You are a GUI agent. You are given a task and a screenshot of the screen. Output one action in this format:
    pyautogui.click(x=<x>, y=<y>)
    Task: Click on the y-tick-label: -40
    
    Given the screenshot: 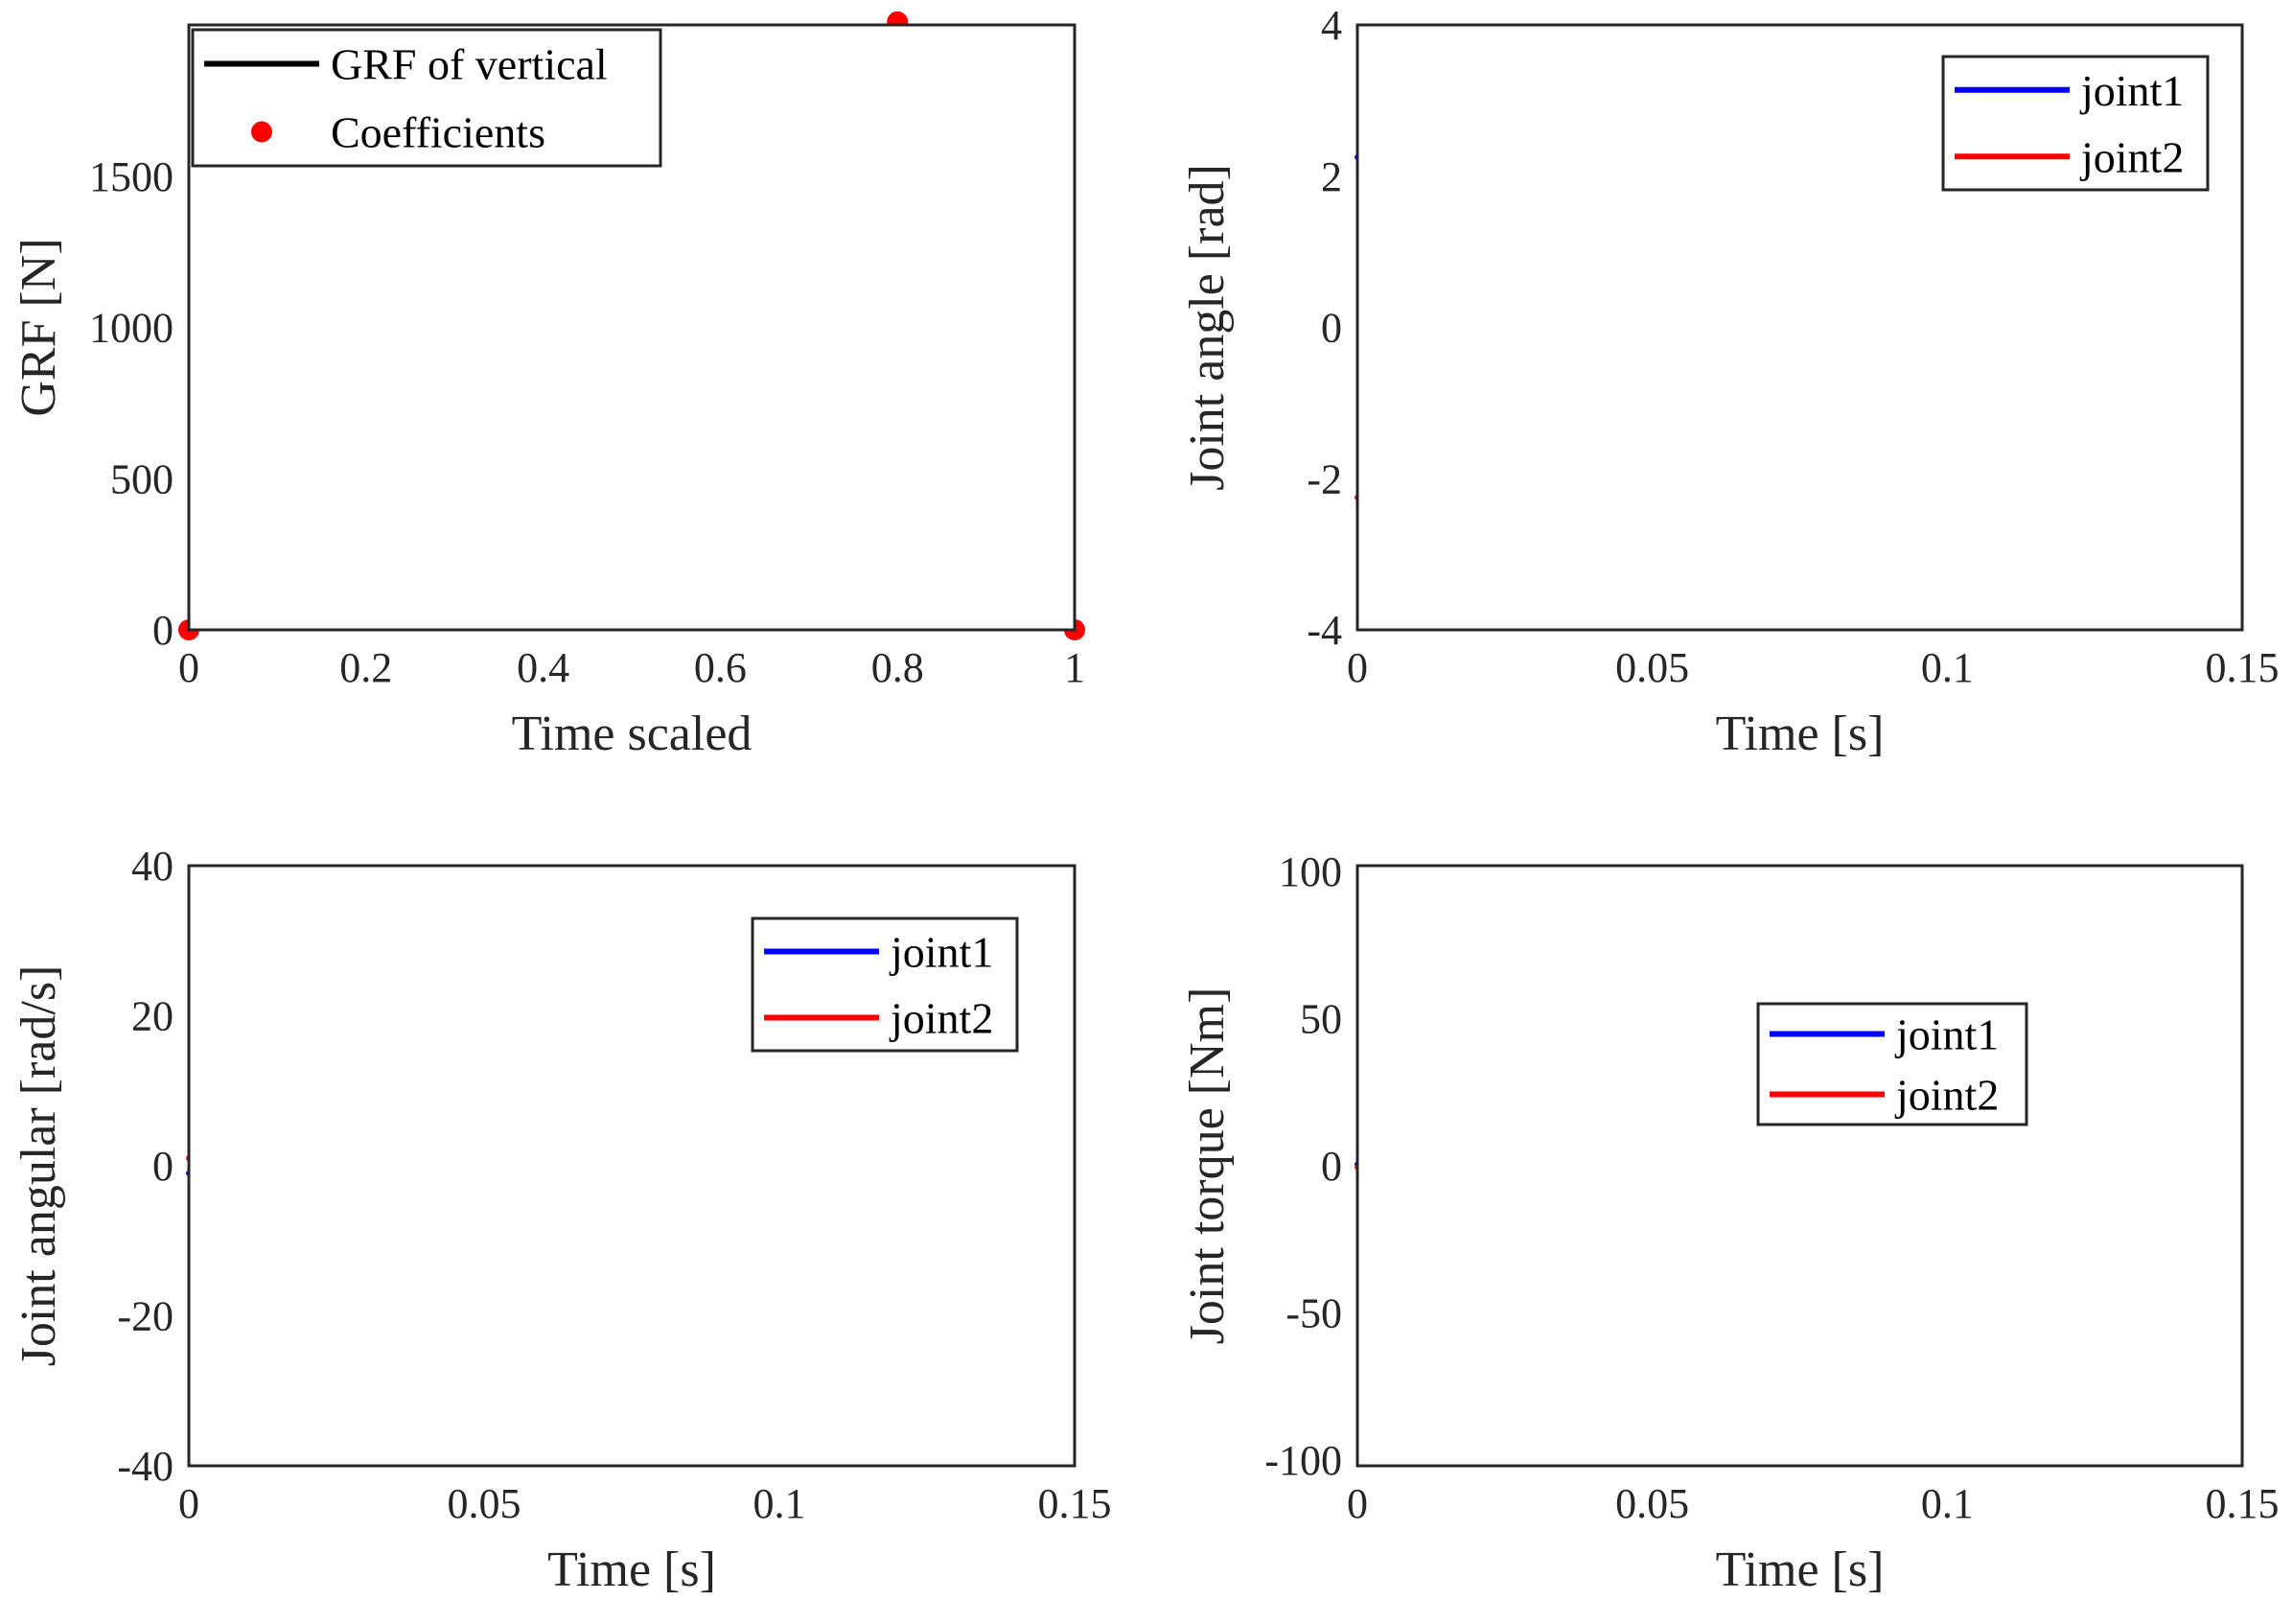 What is the action you would take?
    pyautogui.click(x=145, y=1467)
    